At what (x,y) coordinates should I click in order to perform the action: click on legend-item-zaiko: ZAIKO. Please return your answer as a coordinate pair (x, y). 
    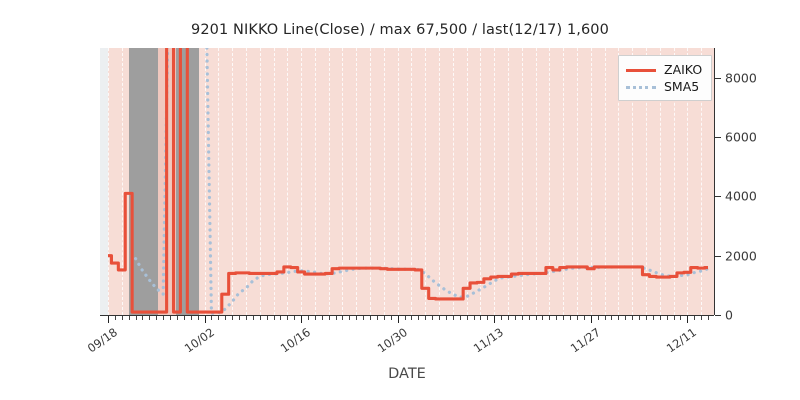
    Looking at the image, I should click on (664, 69).